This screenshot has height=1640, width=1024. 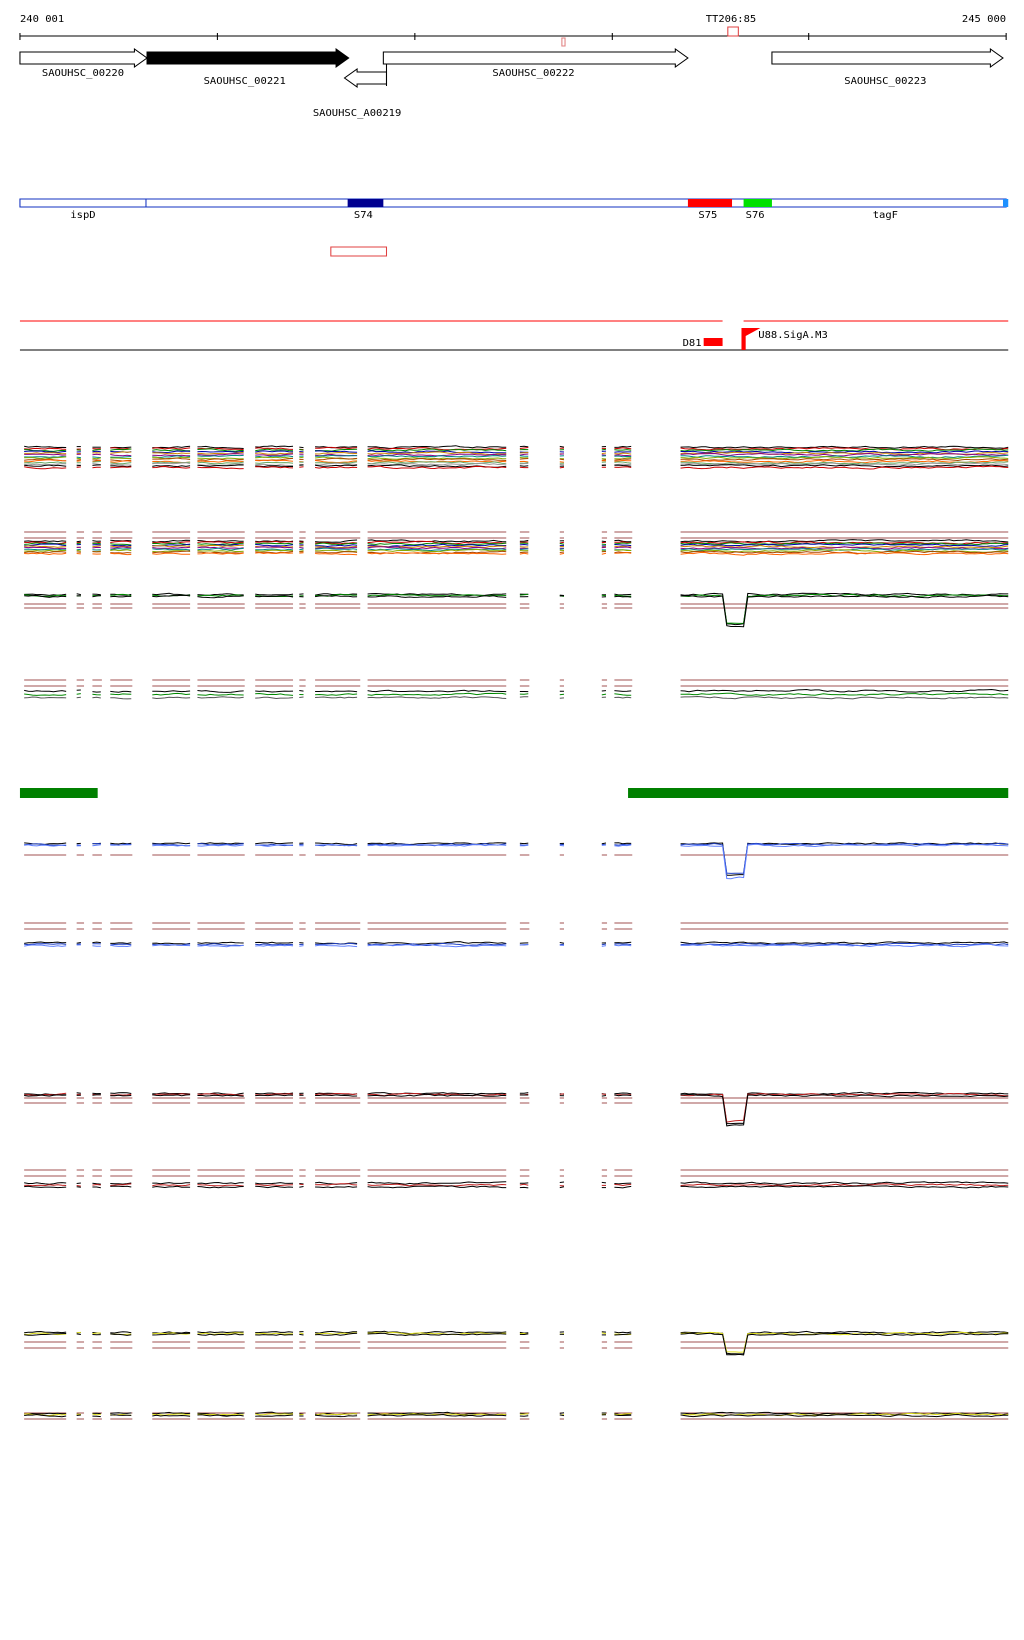 I want to click on gene-label: SAOUHSC_00222, so click(x=533, y=73).